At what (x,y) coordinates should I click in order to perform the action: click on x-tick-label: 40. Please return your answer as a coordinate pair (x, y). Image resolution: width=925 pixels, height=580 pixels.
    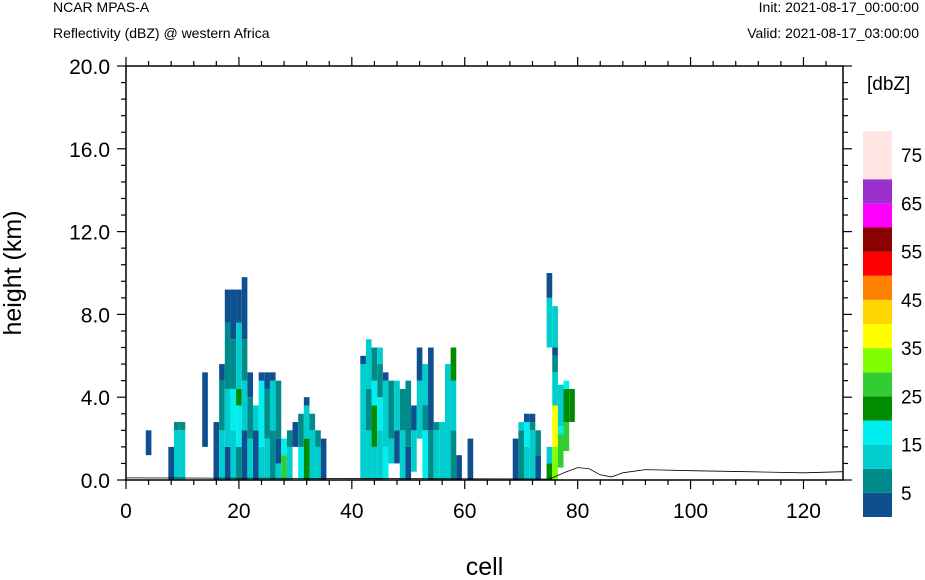
    Looking at the image, I should click on (351, 511).